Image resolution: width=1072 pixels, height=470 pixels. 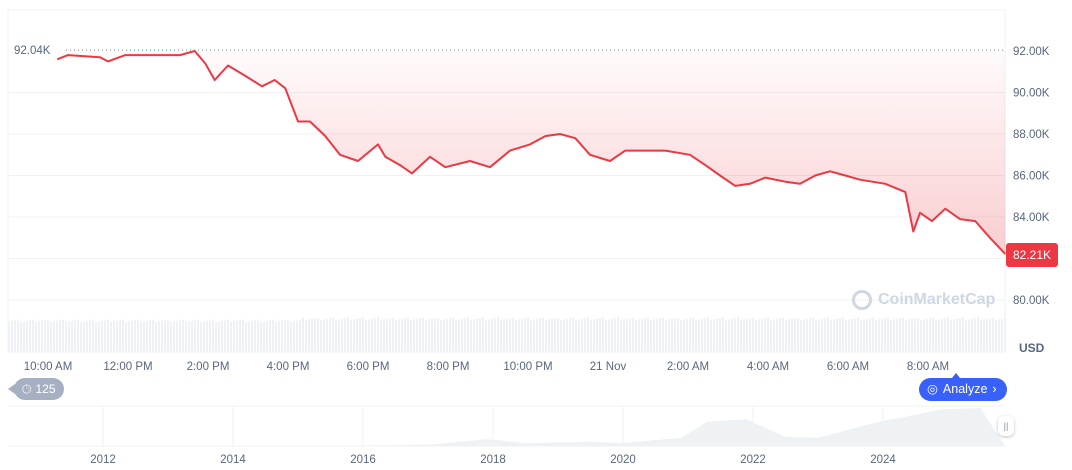 What do you see at coordinates (932, 389) in the screenshot?
I see `chat-logo-icon: ◎` at bounding box center [932, 389].